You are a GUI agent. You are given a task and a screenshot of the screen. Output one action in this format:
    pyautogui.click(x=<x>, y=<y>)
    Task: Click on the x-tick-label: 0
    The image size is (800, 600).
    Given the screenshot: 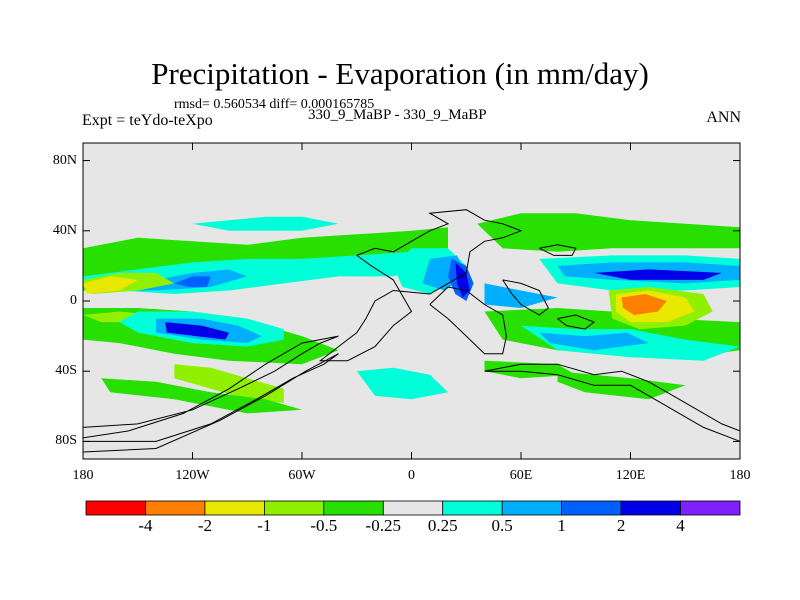 What is the action you would take?
    pyautogui.click(x=411, y=475)
    